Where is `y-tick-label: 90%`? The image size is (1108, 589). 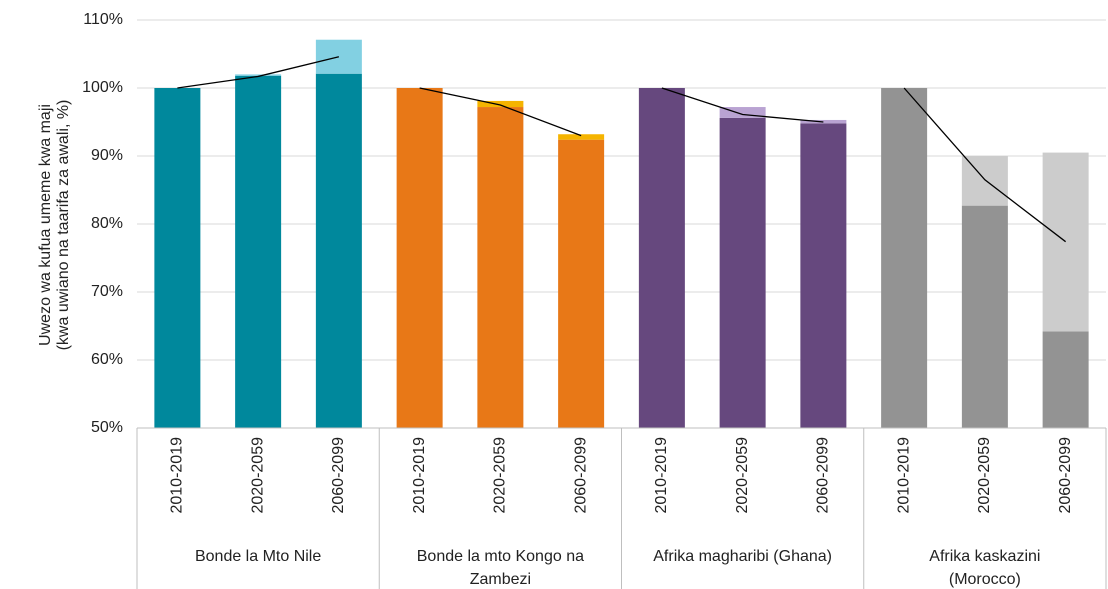
y-tick-label: 90% is located at coordinates (107, 155).